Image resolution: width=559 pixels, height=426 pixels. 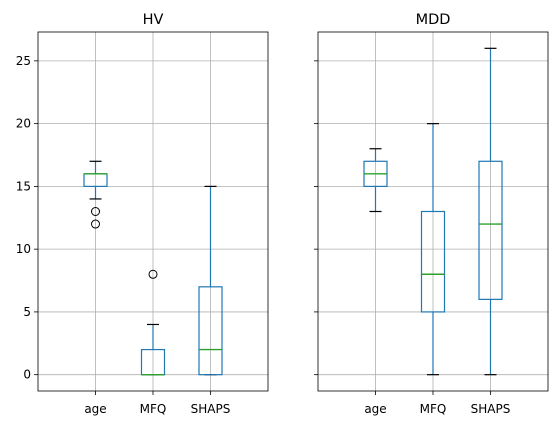 What do you see at coordinates (23, 124) in the screenshot?
I see `y-tick-label: 20` at bounding box center [23, 124].